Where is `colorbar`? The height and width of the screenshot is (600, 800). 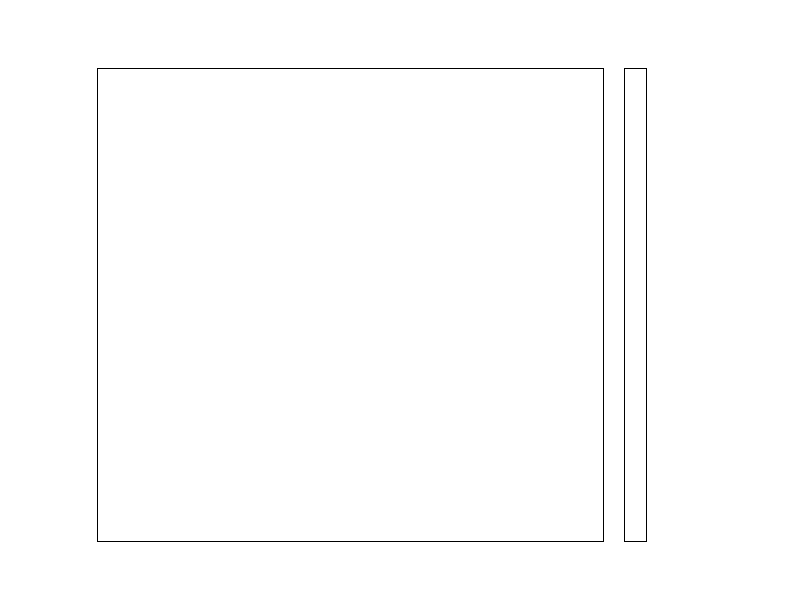
colorbar is located at coordinates (635, 305).